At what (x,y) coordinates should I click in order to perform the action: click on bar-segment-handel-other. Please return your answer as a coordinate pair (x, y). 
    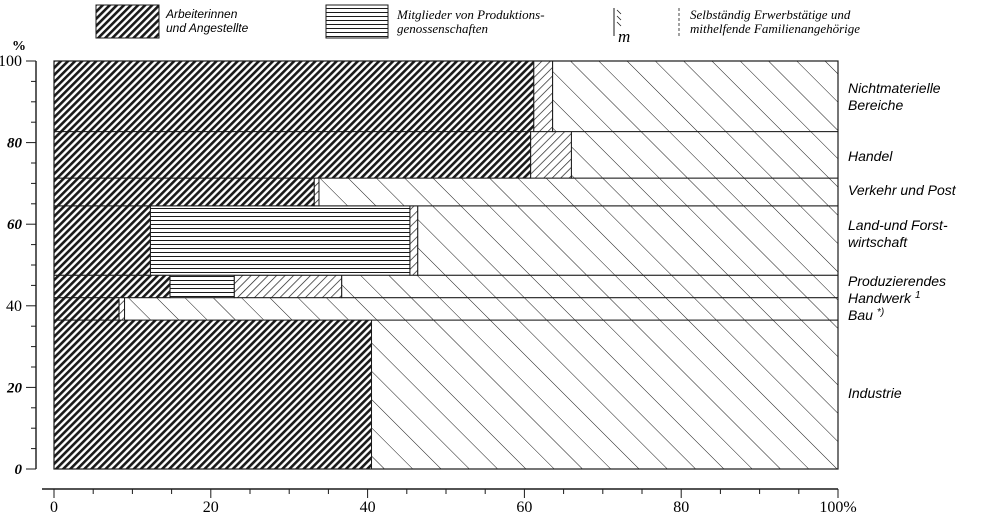
    Looking at the image, I should click on (704, 155).